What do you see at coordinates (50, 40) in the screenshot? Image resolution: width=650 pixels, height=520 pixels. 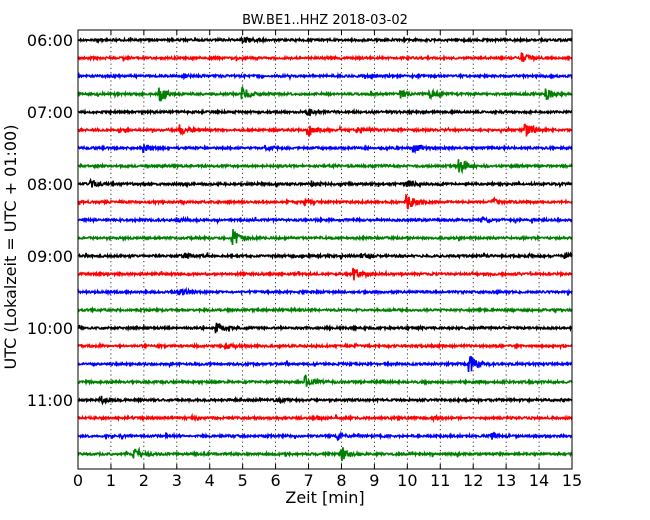 I see `y-tick-label: 06:00` at bounding box center [50, 40].